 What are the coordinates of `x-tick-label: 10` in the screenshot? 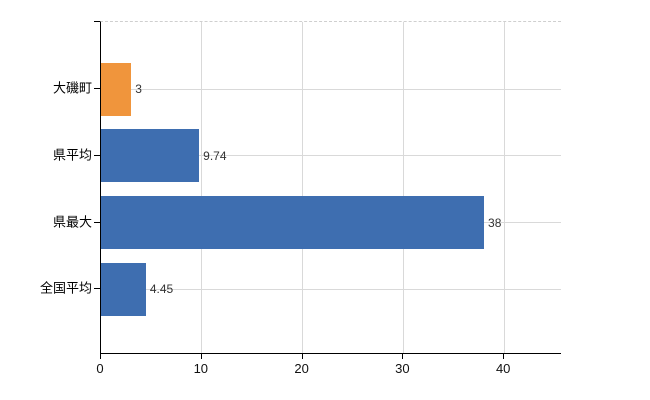 It's located at (201, 368).